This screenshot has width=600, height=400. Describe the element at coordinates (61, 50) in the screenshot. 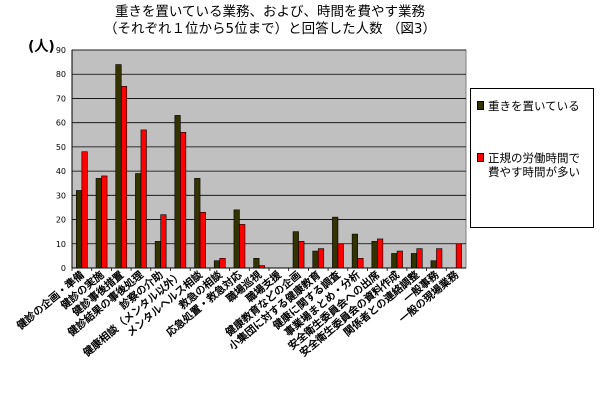

I see `y-tick-label: 90` at that location.